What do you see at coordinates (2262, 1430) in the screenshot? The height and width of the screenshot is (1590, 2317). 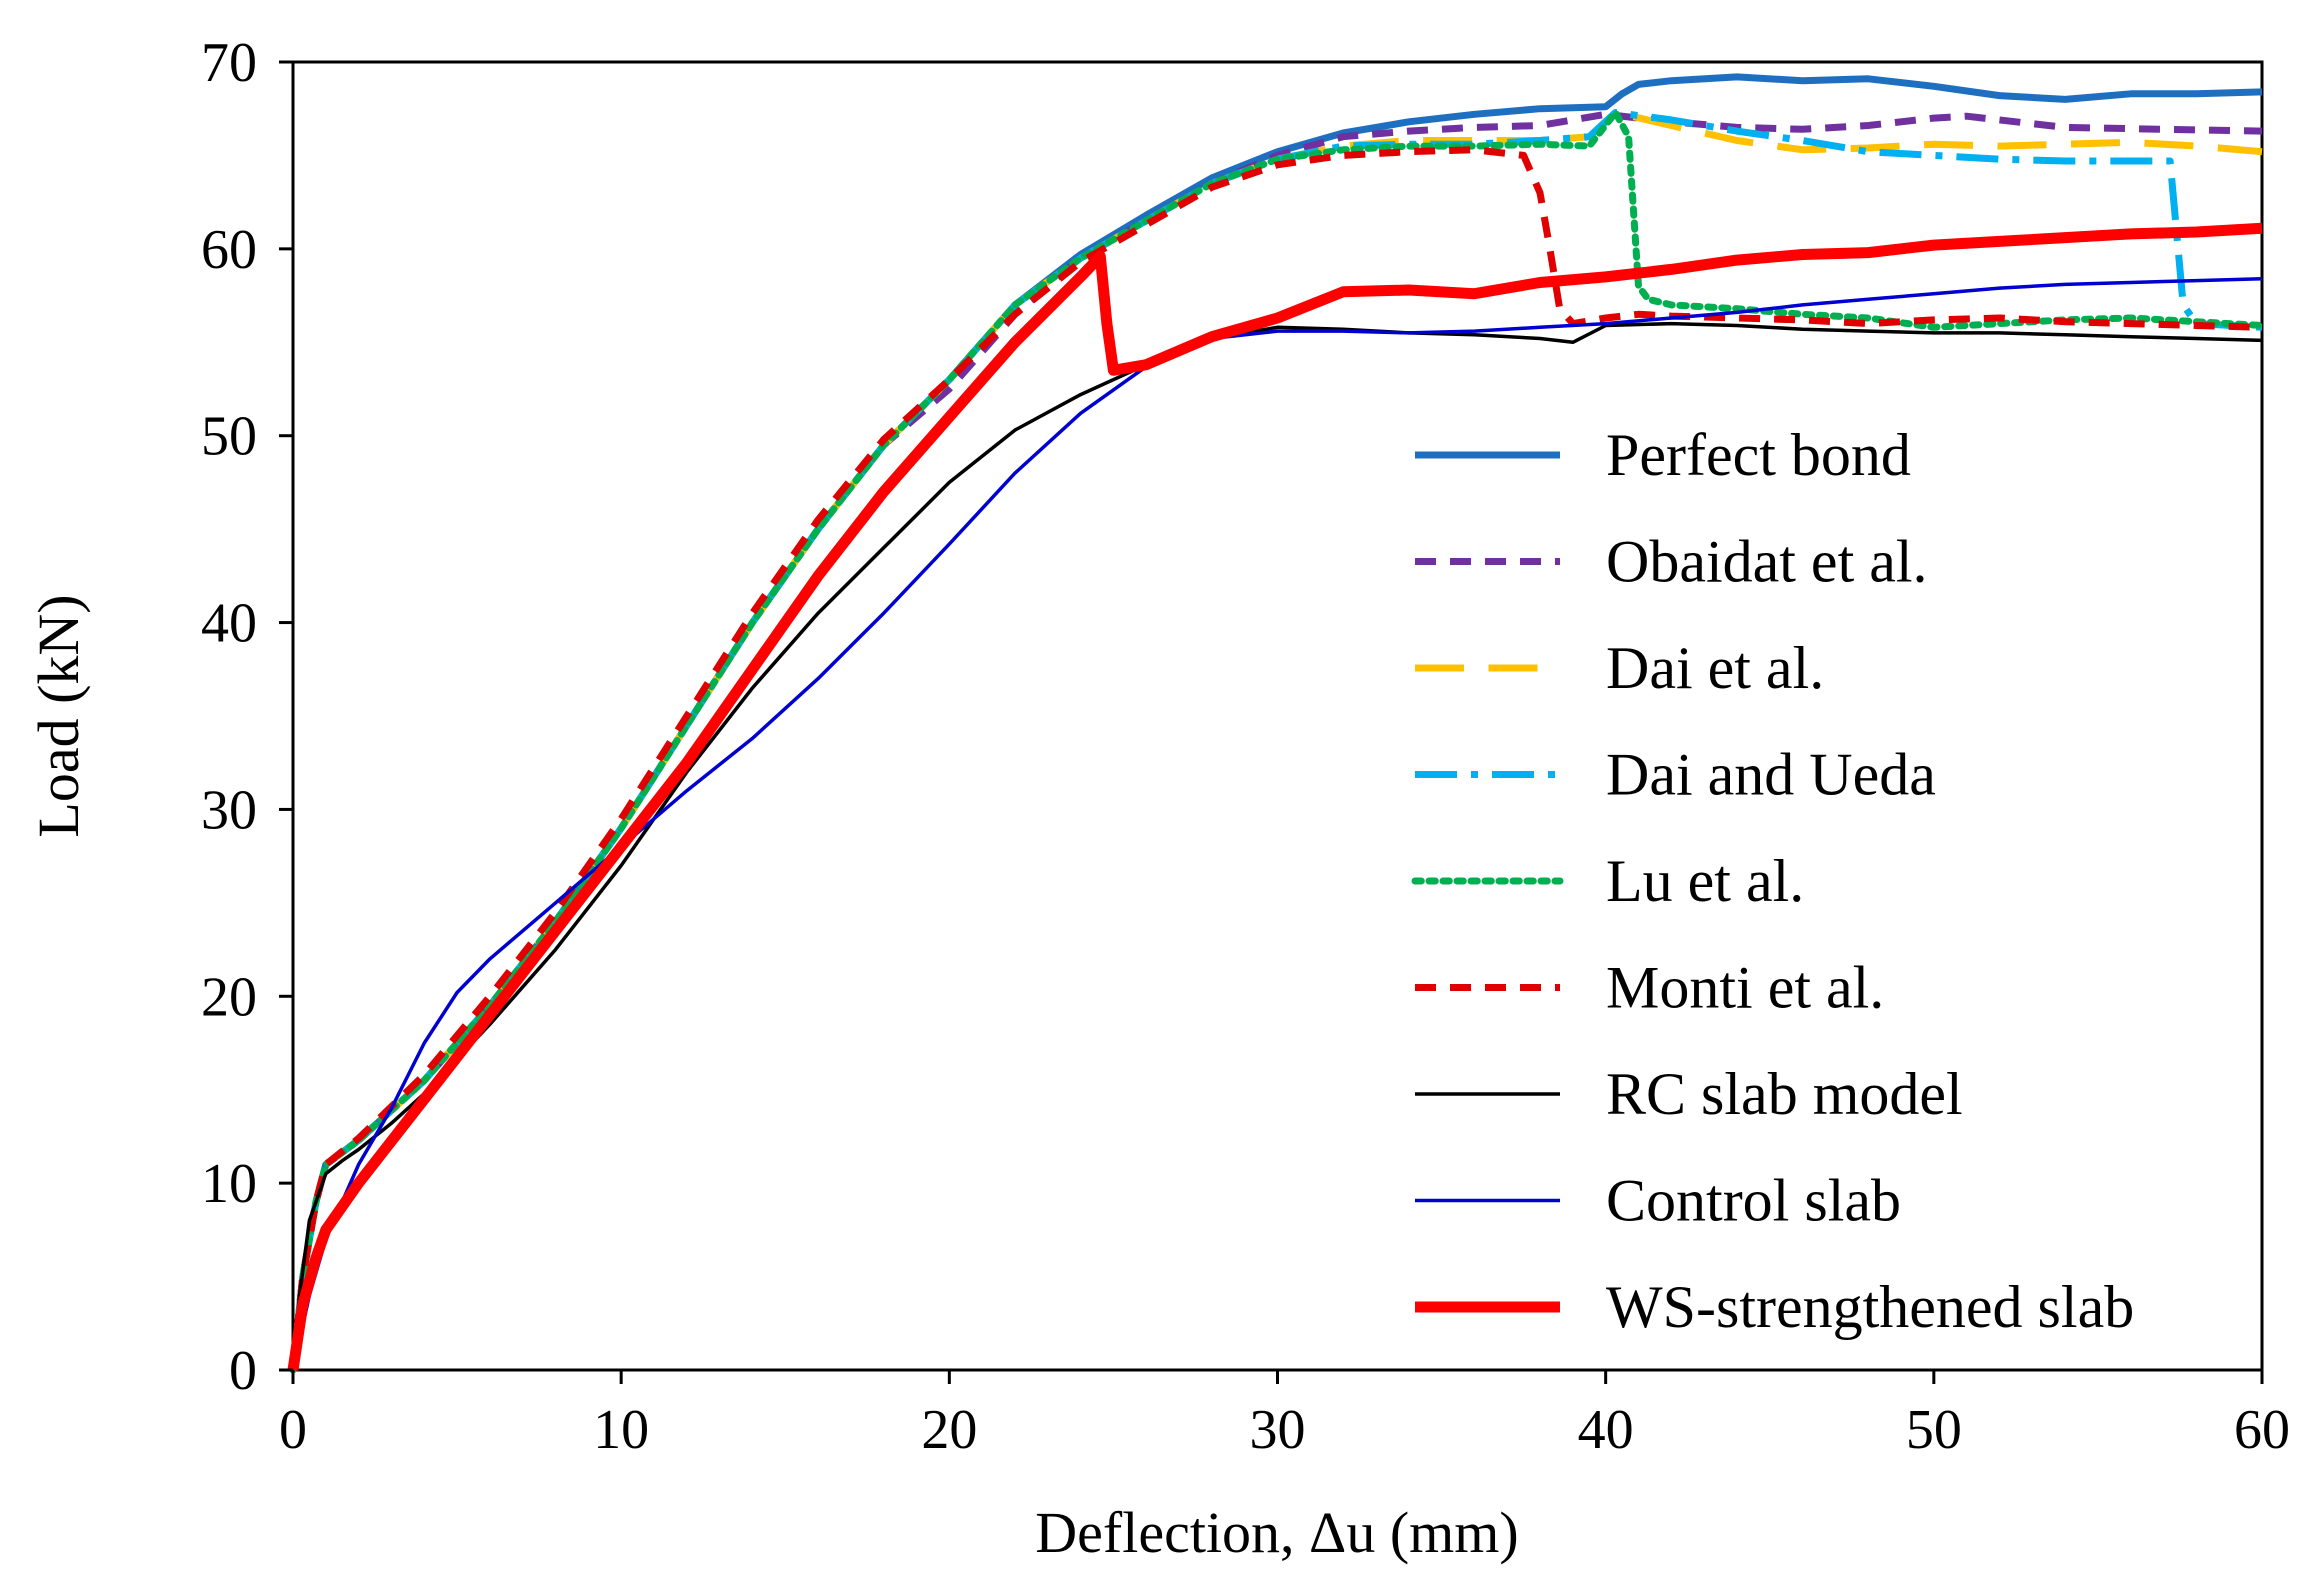 I see `x-tick-label: 60` at bounding box center [2262, 1430].